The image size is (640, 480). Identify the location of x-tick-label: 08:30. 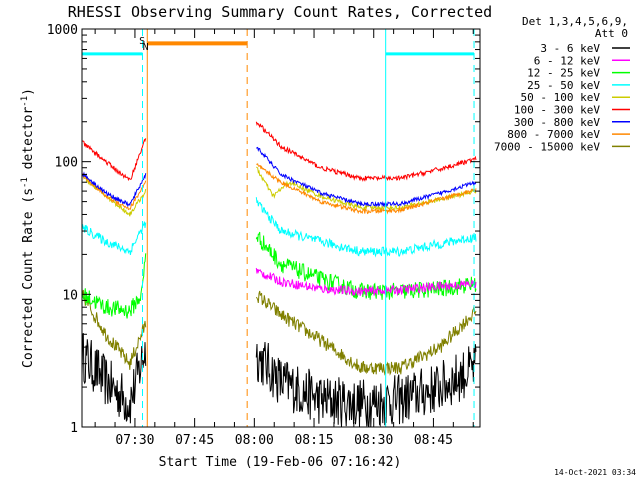
(373, 440).